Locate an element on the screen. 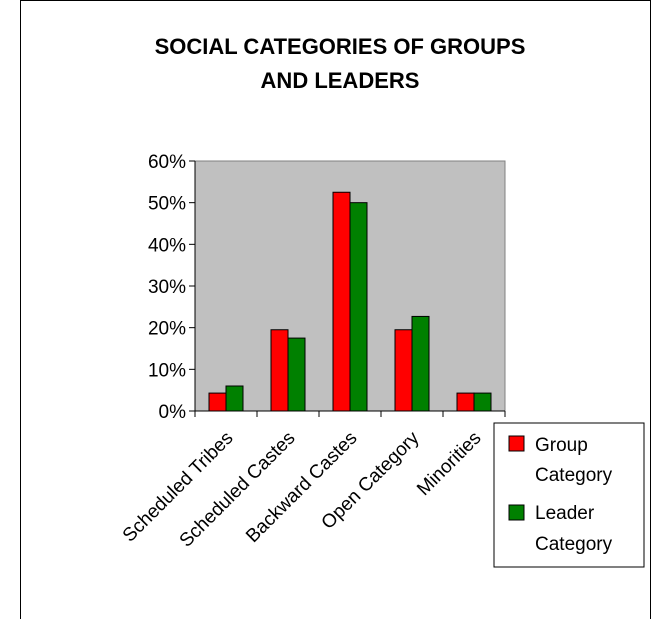 The height and width of the screenshot is (620, 652). y-tick-label: 60% is located at coordinates (167, 162).